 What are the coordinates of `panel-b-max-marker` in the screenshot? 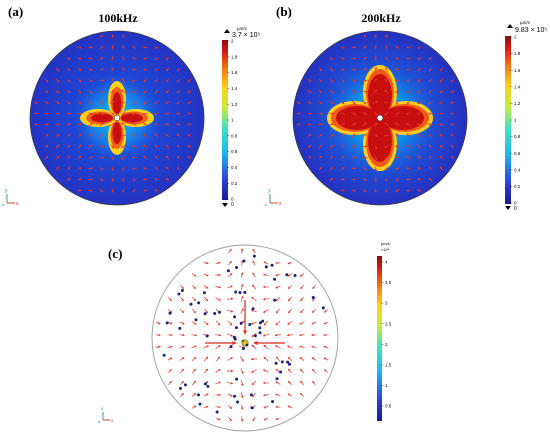 It's located at (510, 26).